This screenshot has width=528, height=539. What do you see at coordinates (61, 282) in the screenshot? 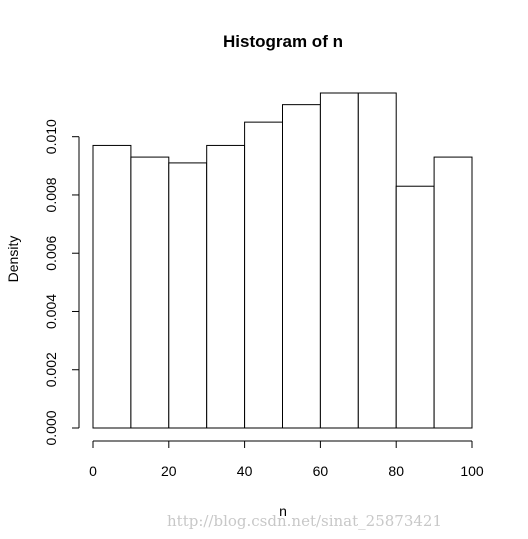
I see `y-axis: 0.000 0.002 0.004 0.006 0.008 0.010` at bounding box center [61, 282].